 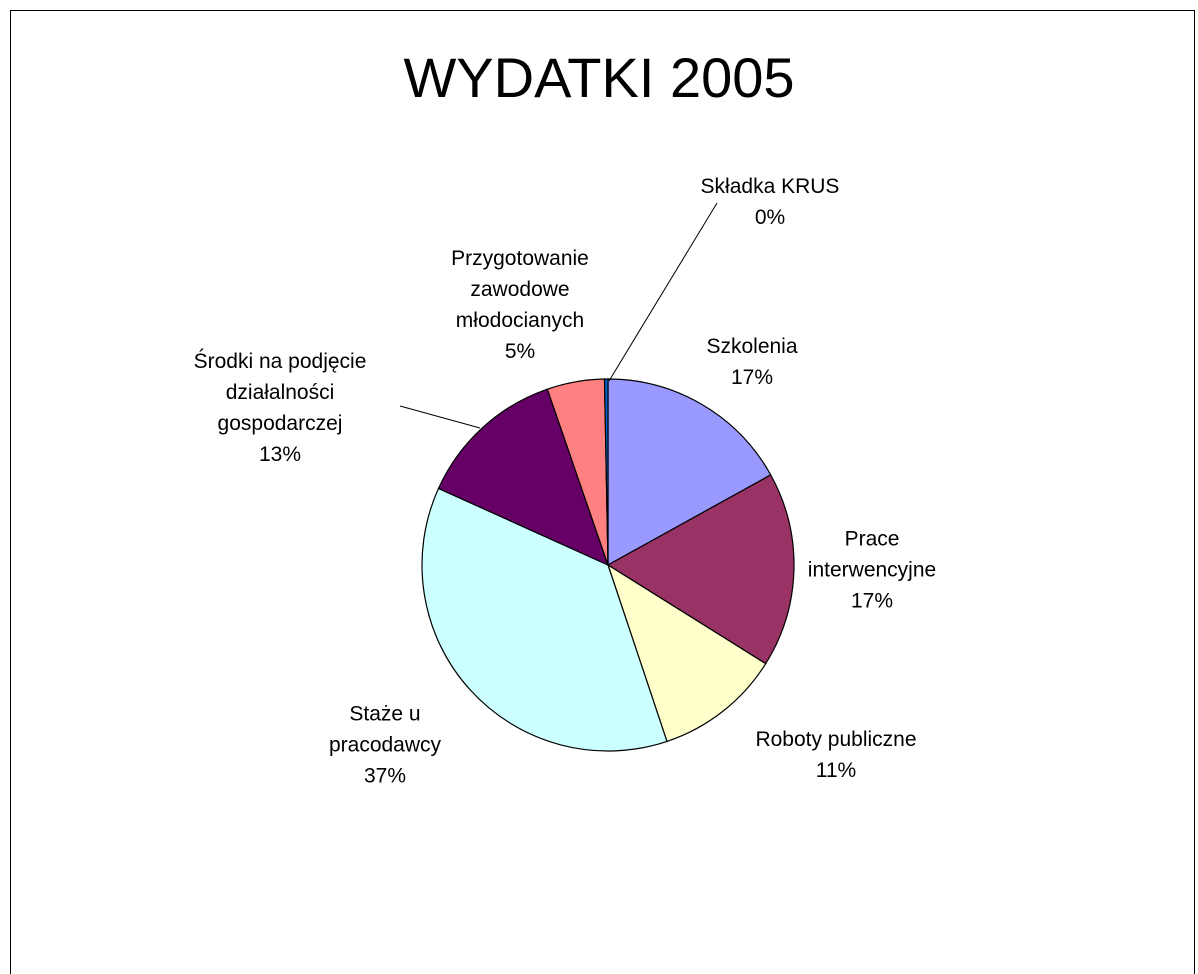 I want to click on slice-label: Staże u pracodawcy 37%, so click(x=385, y=745).